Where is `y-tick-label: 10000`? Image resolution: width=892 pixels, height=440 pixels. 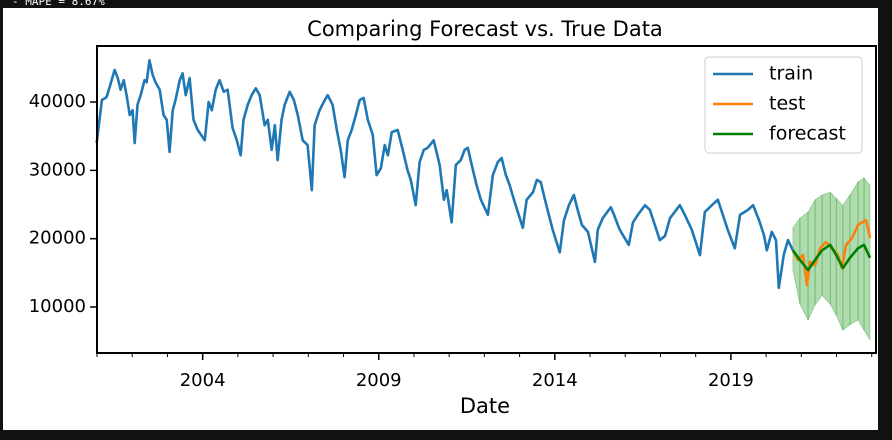
y-tick-label: 10000 is located at coordinates (57, 306).